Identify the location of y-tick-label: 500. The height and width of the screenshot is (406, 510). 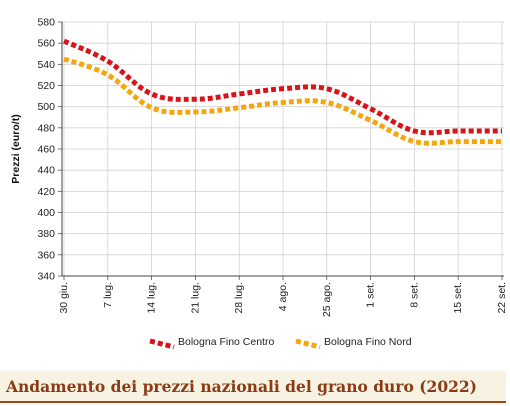
(46, 107).